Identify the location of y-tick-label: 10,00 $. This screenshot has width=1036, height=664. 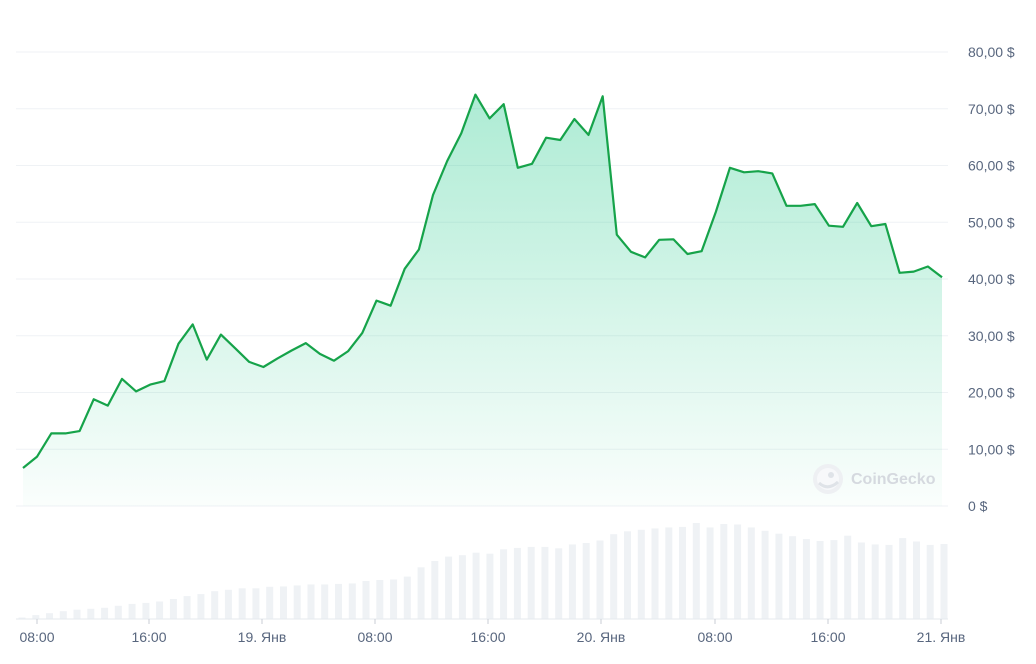
(991, 449).